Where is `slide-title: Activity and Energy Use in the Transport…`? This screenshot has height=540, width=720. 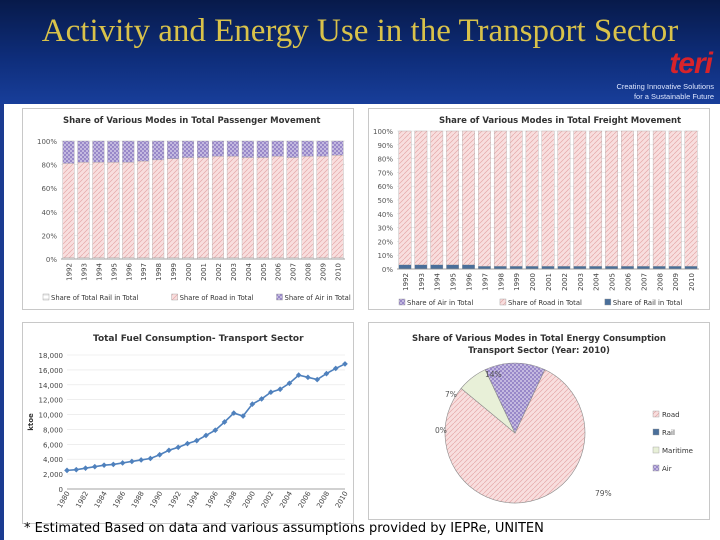
slide-title: Activity and Energy Use in the Transport… is located at coordinates (360, 31).